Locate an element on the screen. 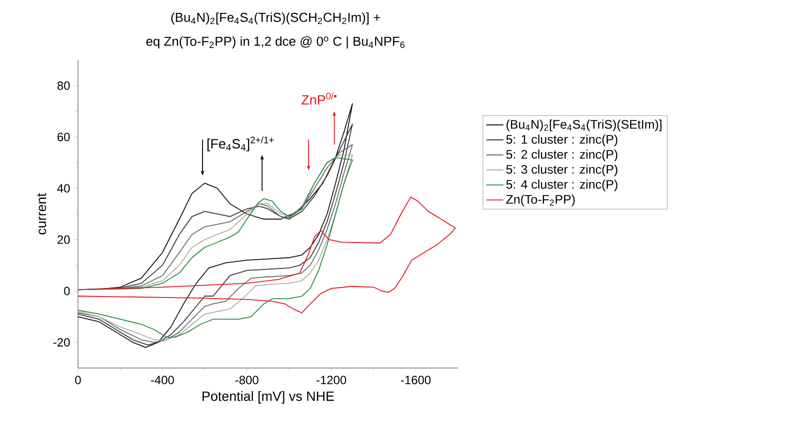  legend-label: Zn(To-F$_{2}$PP) is located at coordinates (540, 200).